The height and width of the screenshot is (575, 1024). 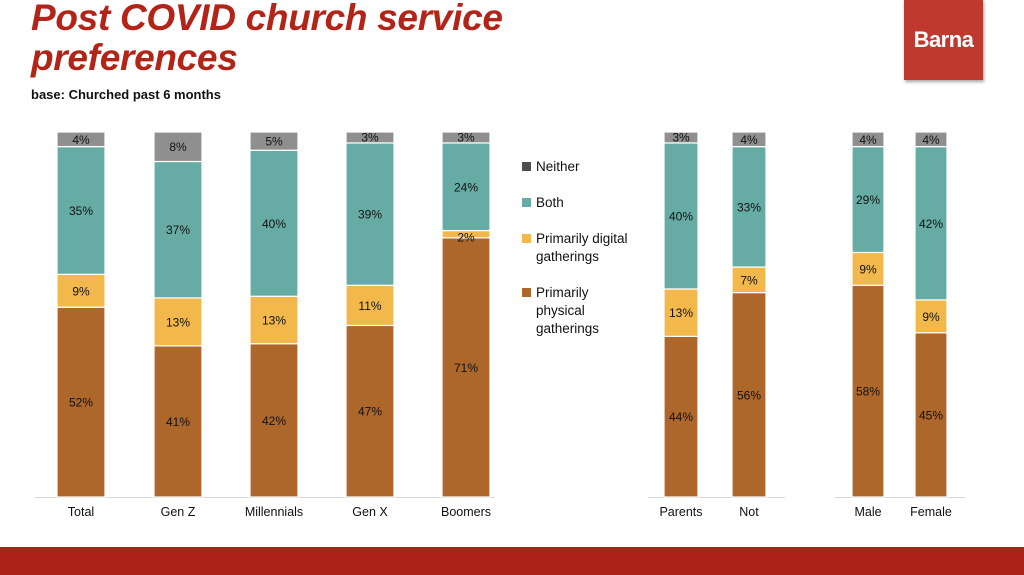 I want to click on category-label: Boomers, so click(x=466, y=512).